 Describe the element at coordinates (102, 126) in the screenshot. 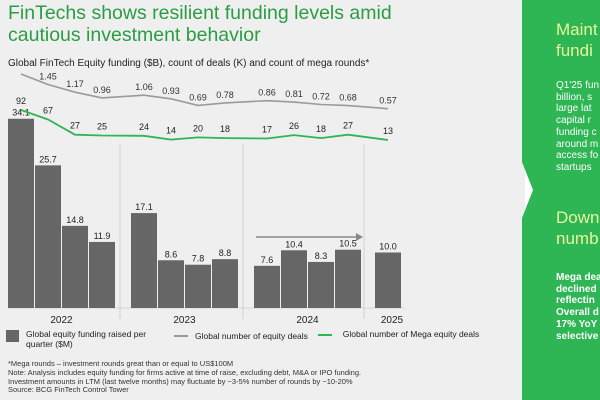

I see `mega-deals-label: 25` at that location.